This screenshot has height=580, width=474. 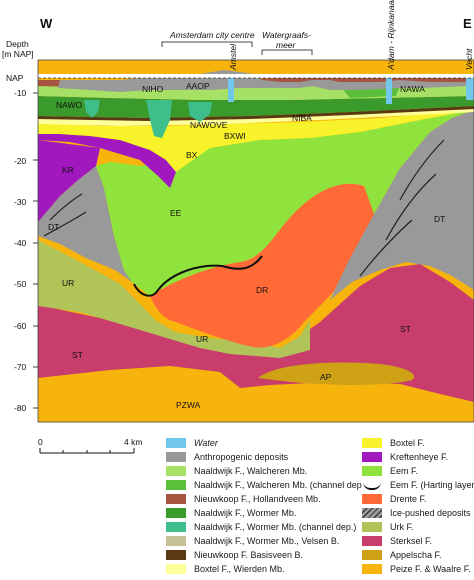 What do you see at coordinates (20, 93) in the screenshot?
I see `depth-tick-label: -10` at bounding box center [20, 93].